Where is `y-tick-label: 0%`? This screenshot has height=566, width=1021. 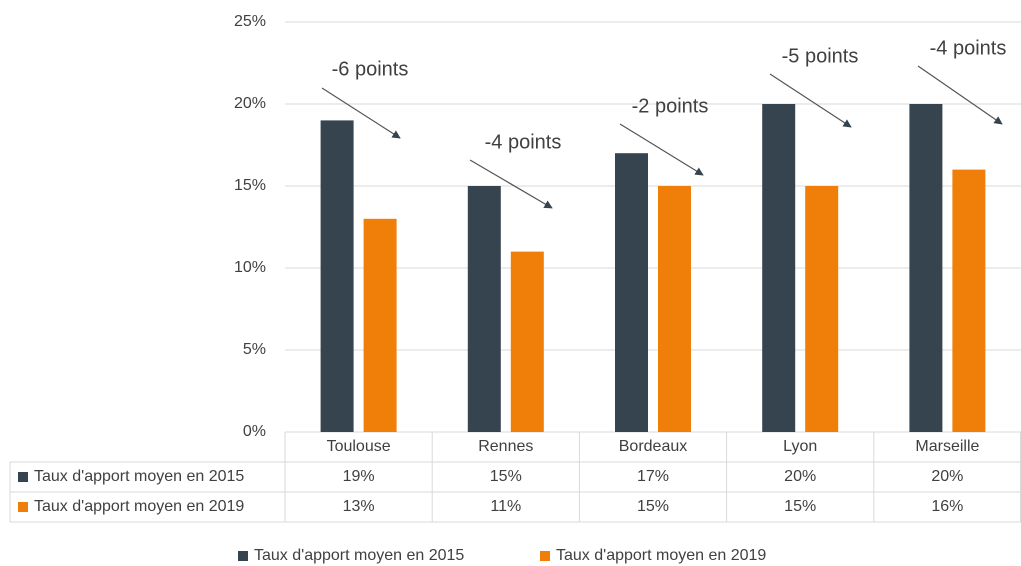
y-tick-label: 0% is located at coordinates (254, 431).